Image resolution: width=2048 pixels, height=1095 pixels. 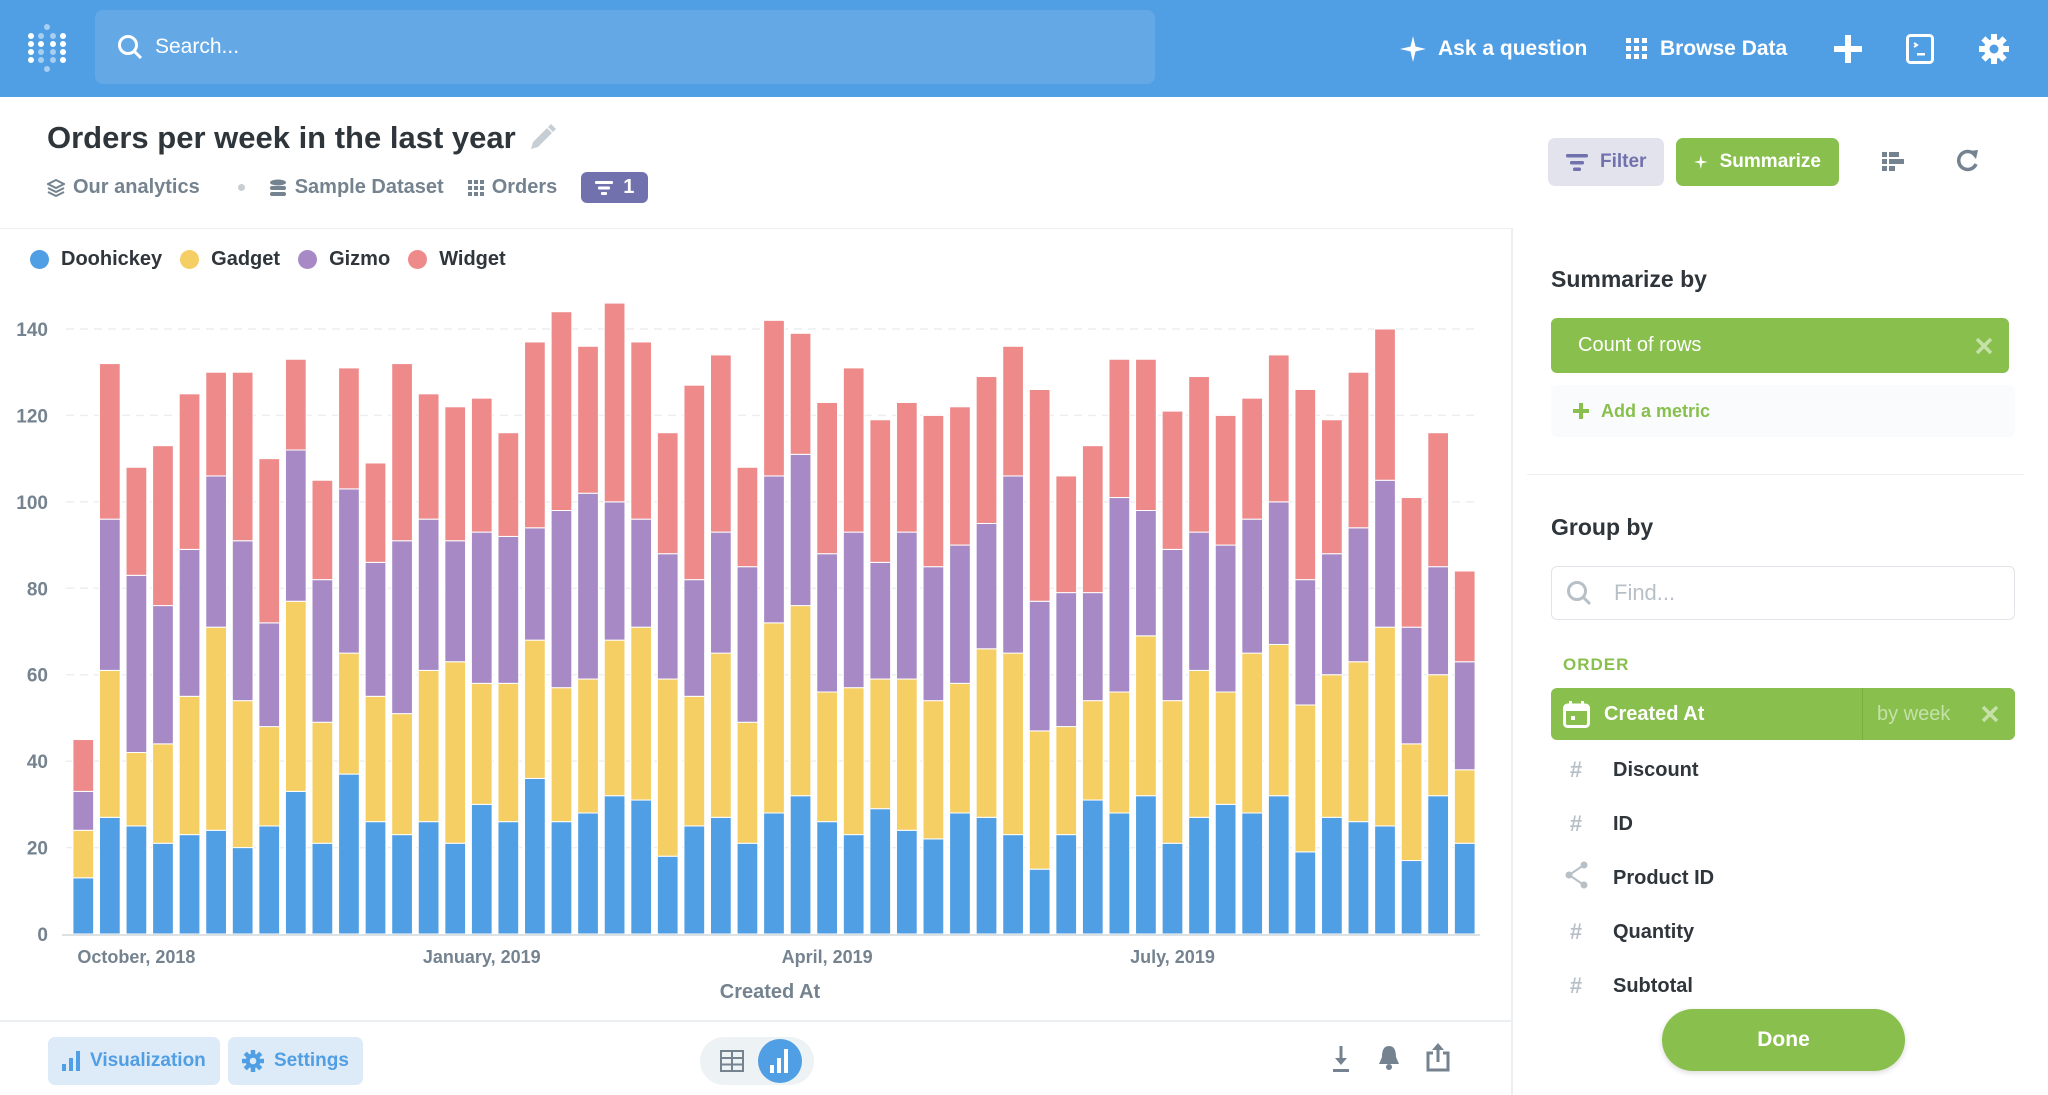 I want to click on notebook-editor-icon, so click(x=1893, y=162).